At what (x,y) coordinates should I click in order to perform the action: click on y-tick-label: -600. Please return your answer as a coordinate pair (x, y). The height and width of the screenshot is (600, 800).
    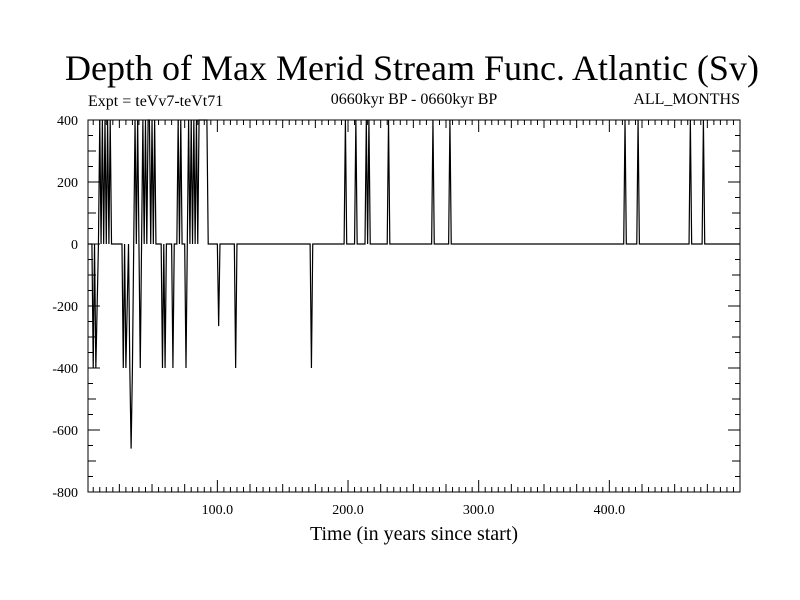
    Looking at the image, I should click on (65, 431).